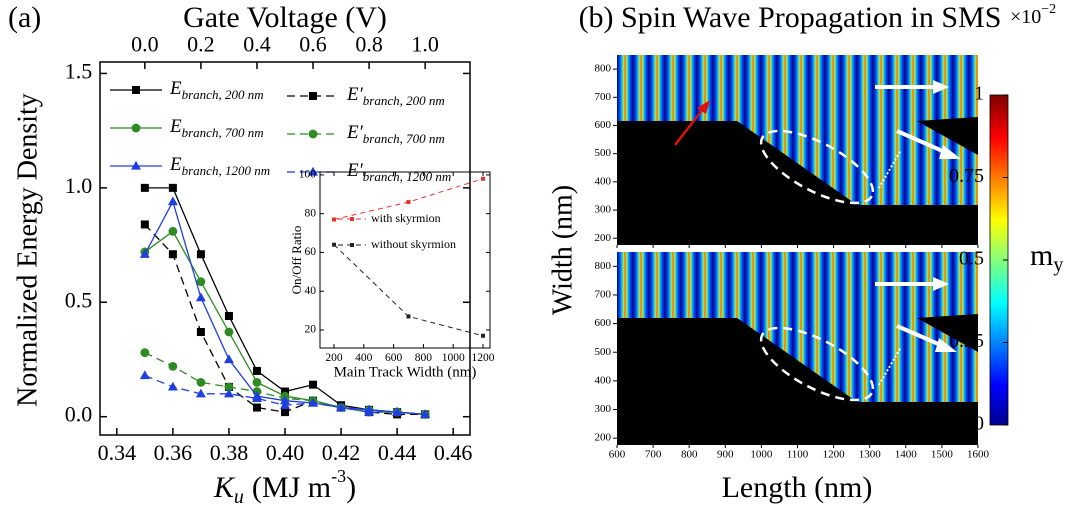 The width and height of the screenshot is (1084, 514). What do you see at coordinates (405, 260) in the screenshot?
I see `plot-frame` at bounding box center [405, 260].